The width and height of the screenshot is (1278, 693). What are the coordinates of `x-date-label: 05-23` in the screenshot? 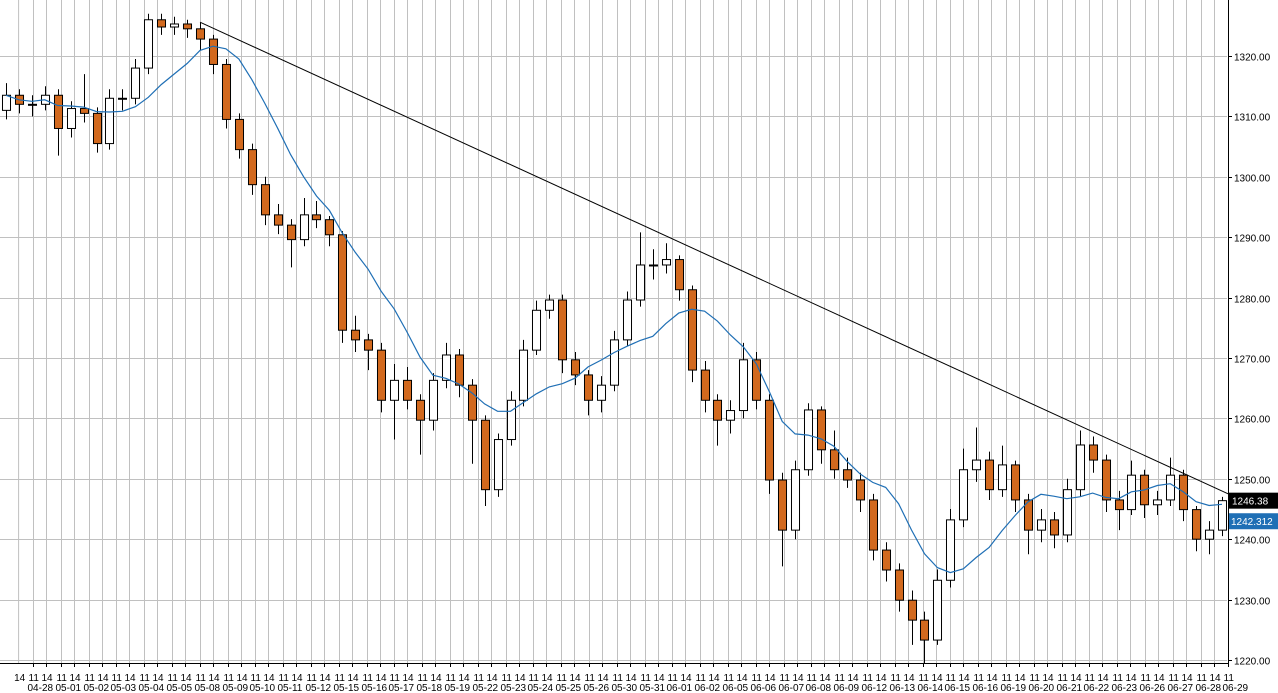 It's located at (514, 688).